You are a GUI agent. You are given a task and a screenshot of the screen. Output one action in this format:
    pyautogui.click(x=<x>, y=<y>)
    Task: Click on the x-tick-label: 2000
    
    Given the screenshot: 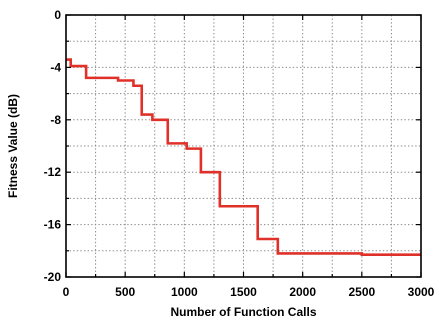 What is the action you would take?
    pyautogui.click(x=302, y=292)
    